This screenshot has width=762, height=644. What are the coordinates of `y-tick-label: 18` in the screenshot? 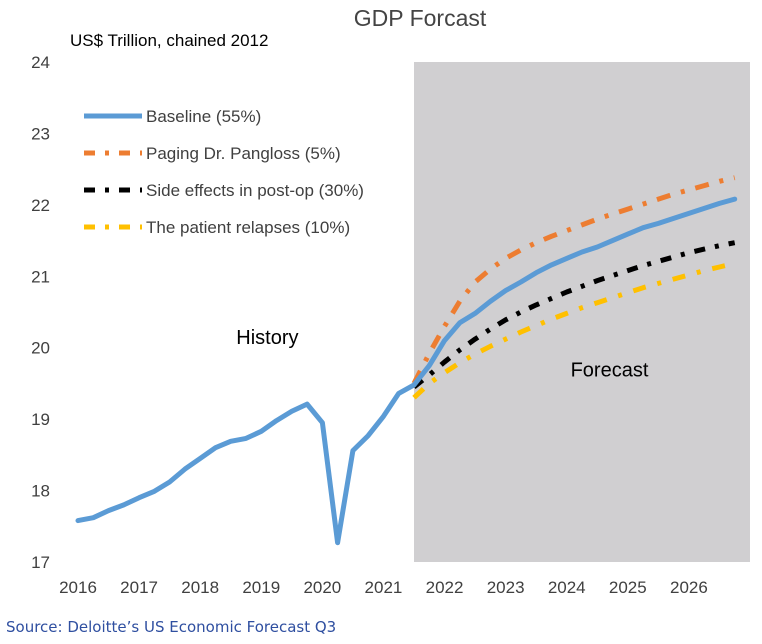 It's located at (40, 491).